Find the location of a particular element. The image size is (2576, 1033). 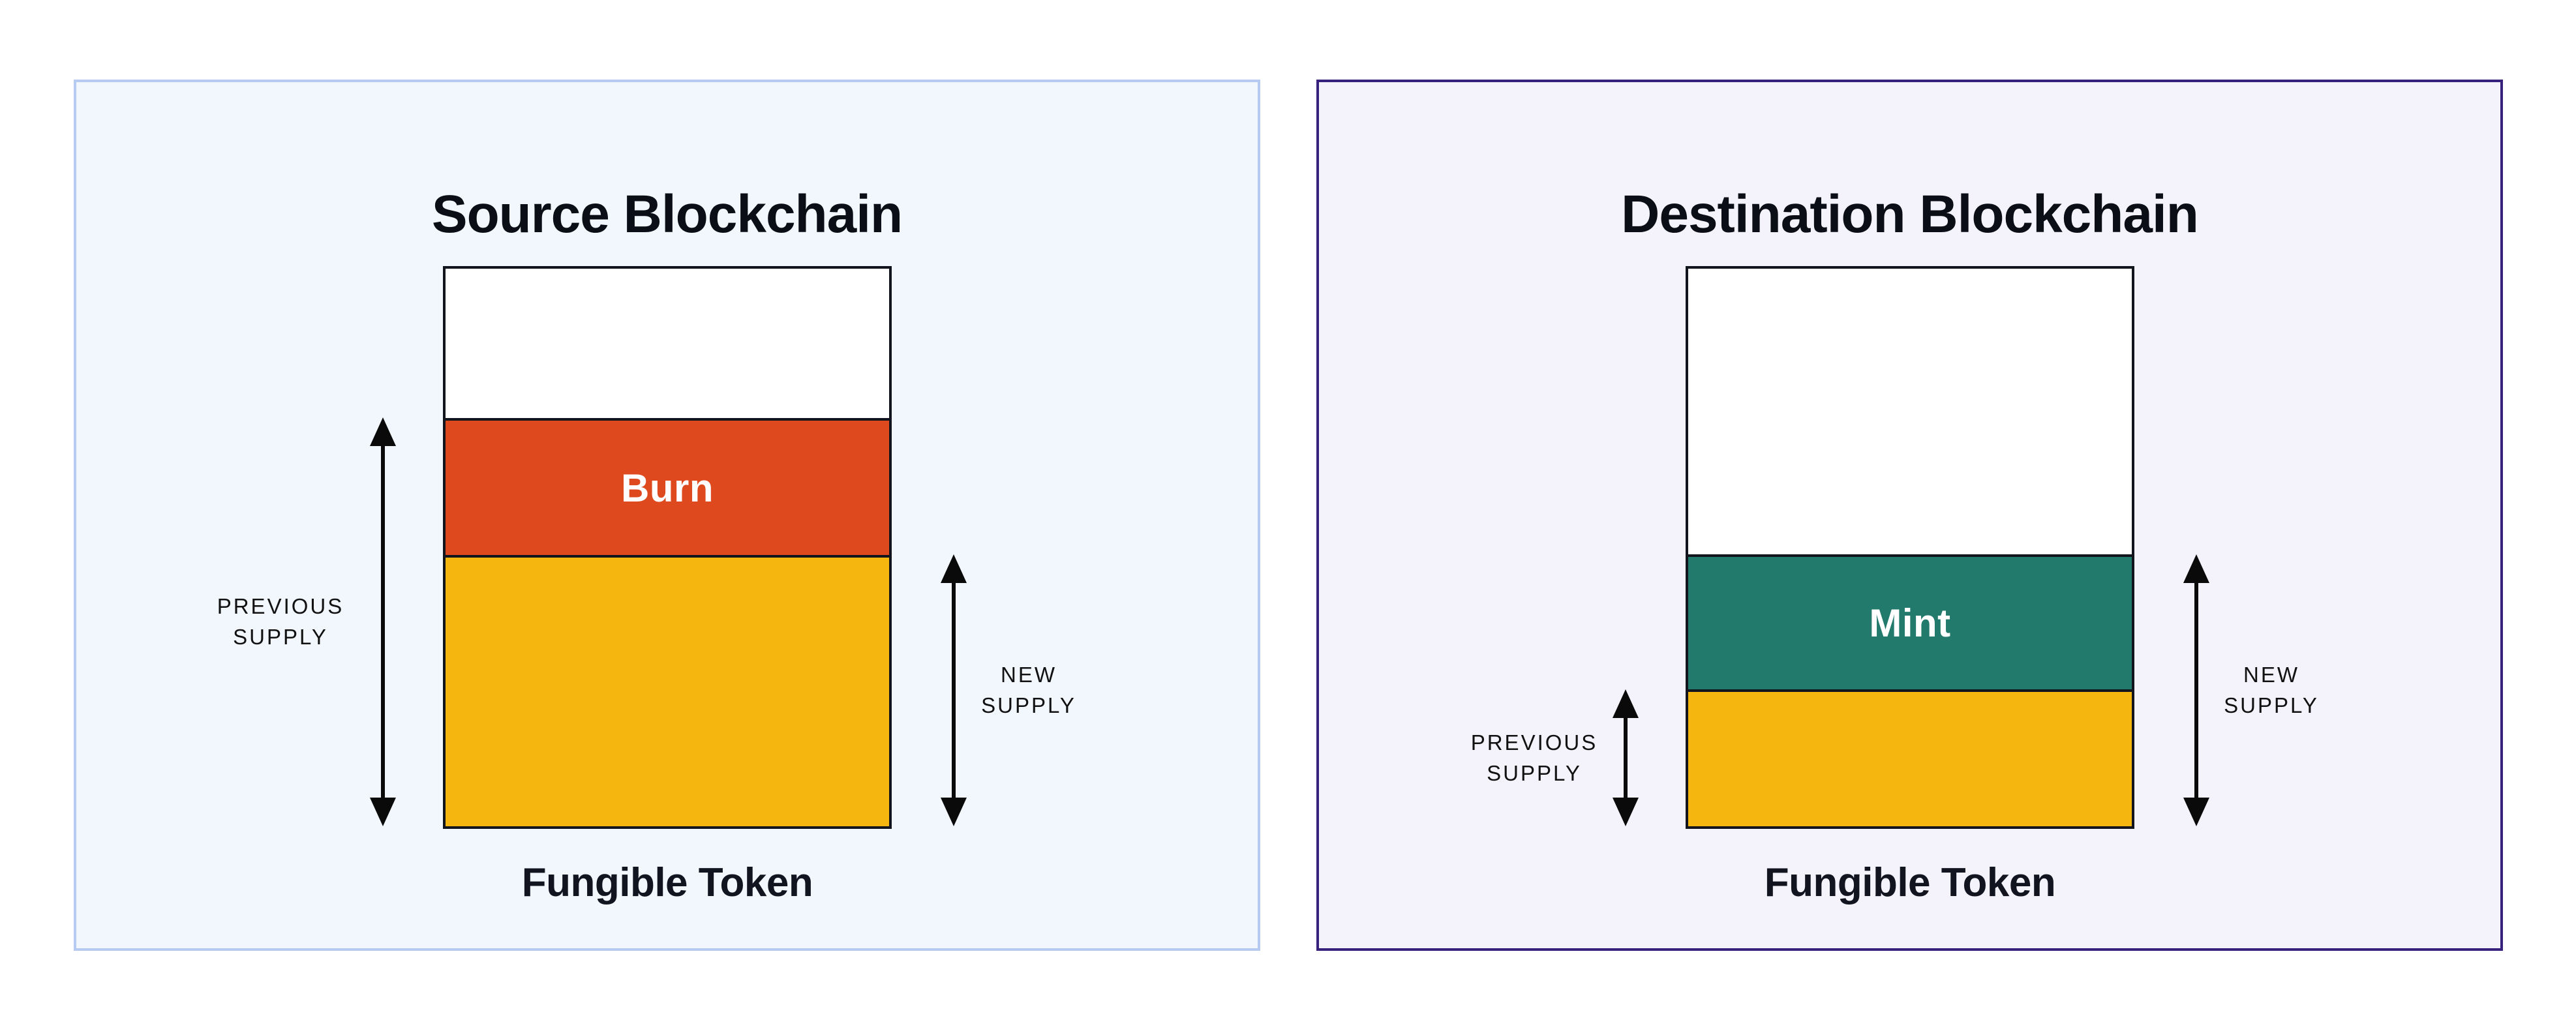

destination-previous-supply-arrow-icon is located at coordinates (1626, 757).